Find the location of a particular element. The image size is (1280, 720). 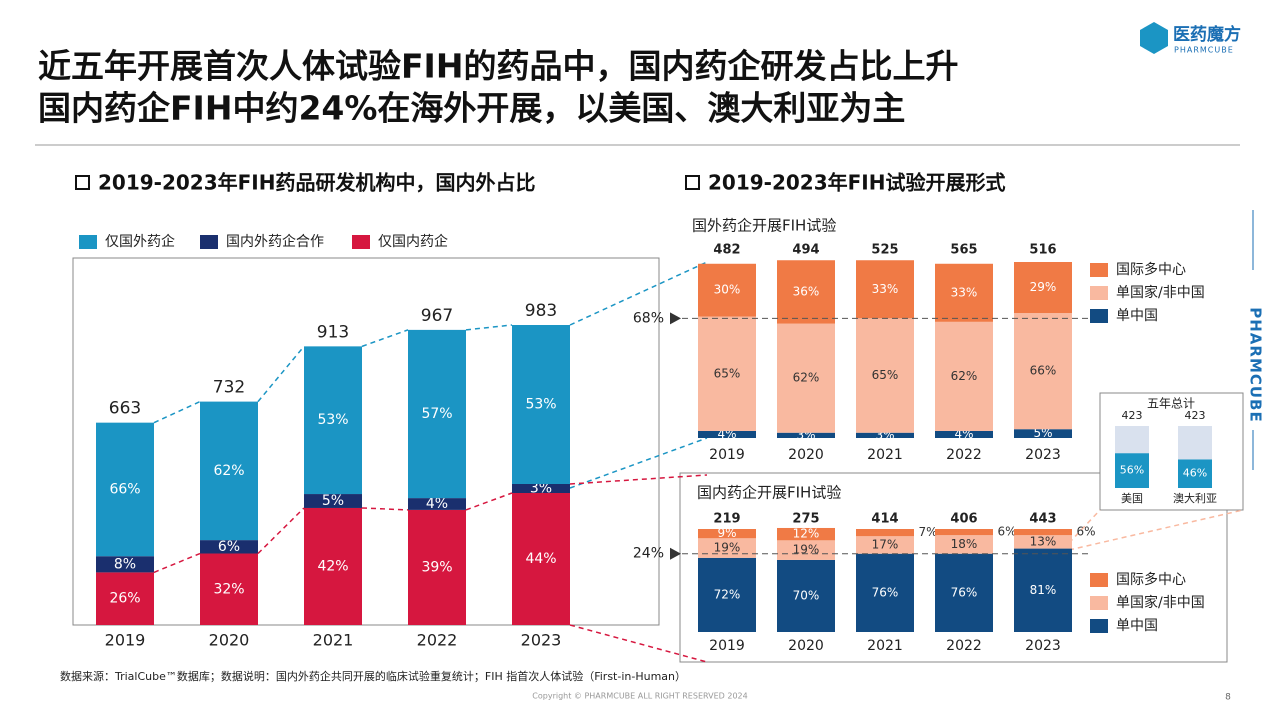

reference-label: 68% is located at coordinates (648, 318).